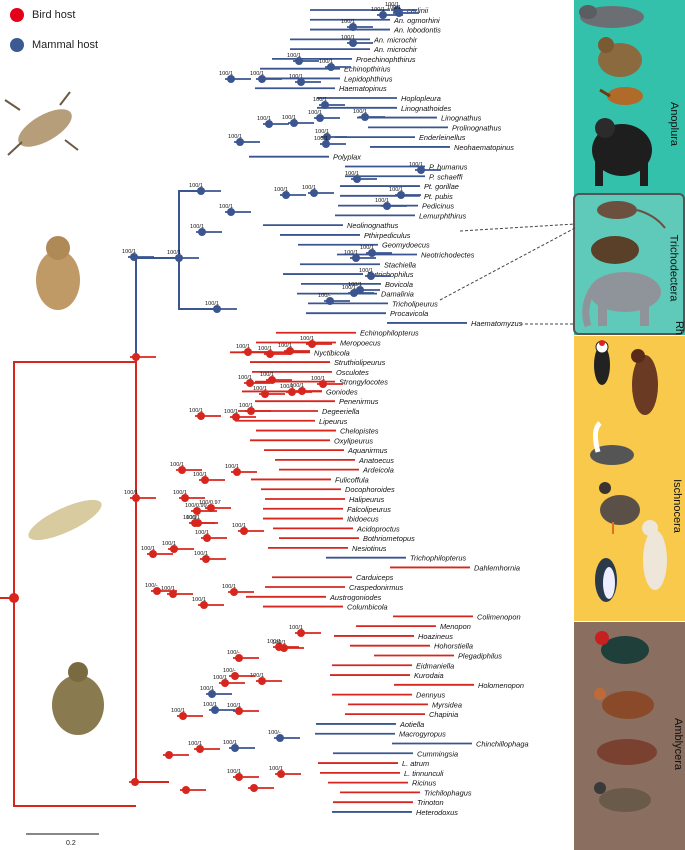 The width and height of the screenshot is (685, 850). Describe the element at coordinates (438, 206) in the screenshot. I see `taxon-label: Pedicinus` at that location.